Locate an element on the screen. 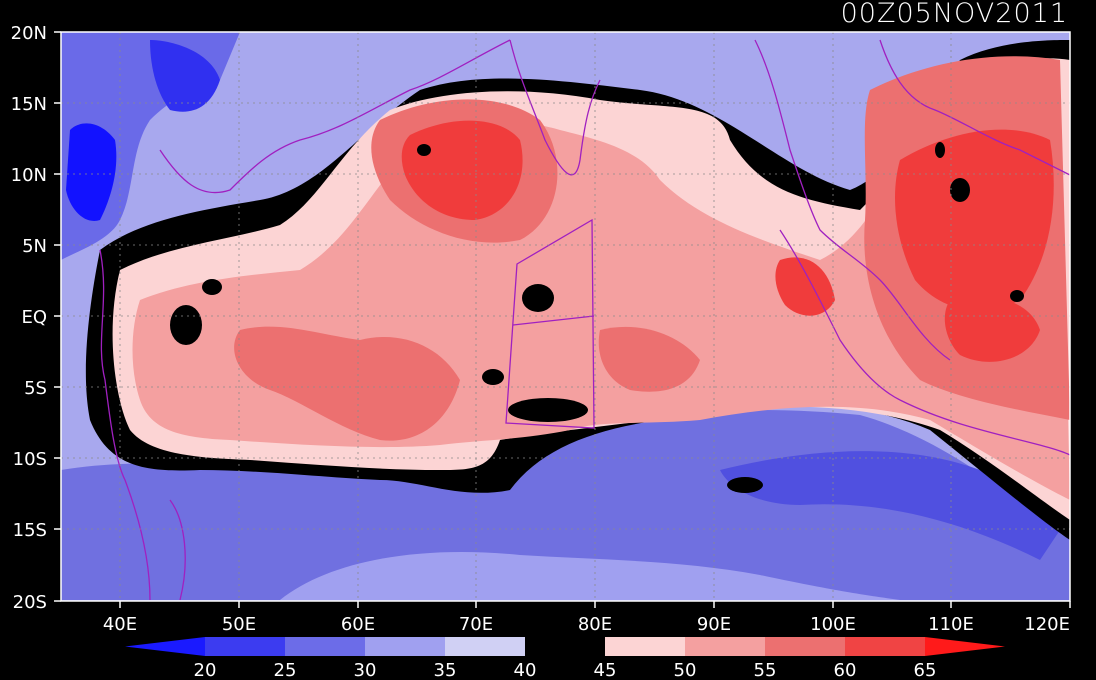 This screenshot has width=1096, height=680. colorbar-label: 20 is located at coordinates (205, 670).